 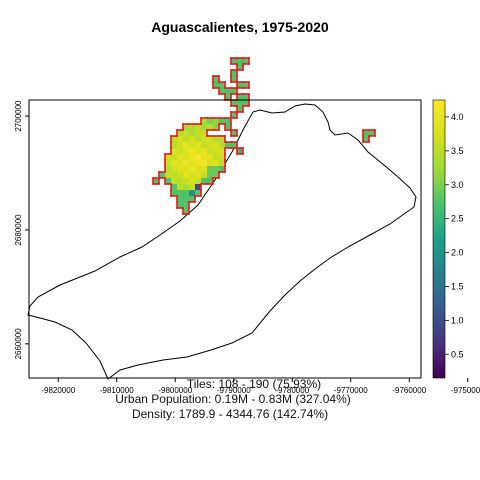 What do you see at coordinates (240, 27) in the screenshot?
I see `chart-title: Aguascalientes, 1975-2020` at bounding box center [240, 27].